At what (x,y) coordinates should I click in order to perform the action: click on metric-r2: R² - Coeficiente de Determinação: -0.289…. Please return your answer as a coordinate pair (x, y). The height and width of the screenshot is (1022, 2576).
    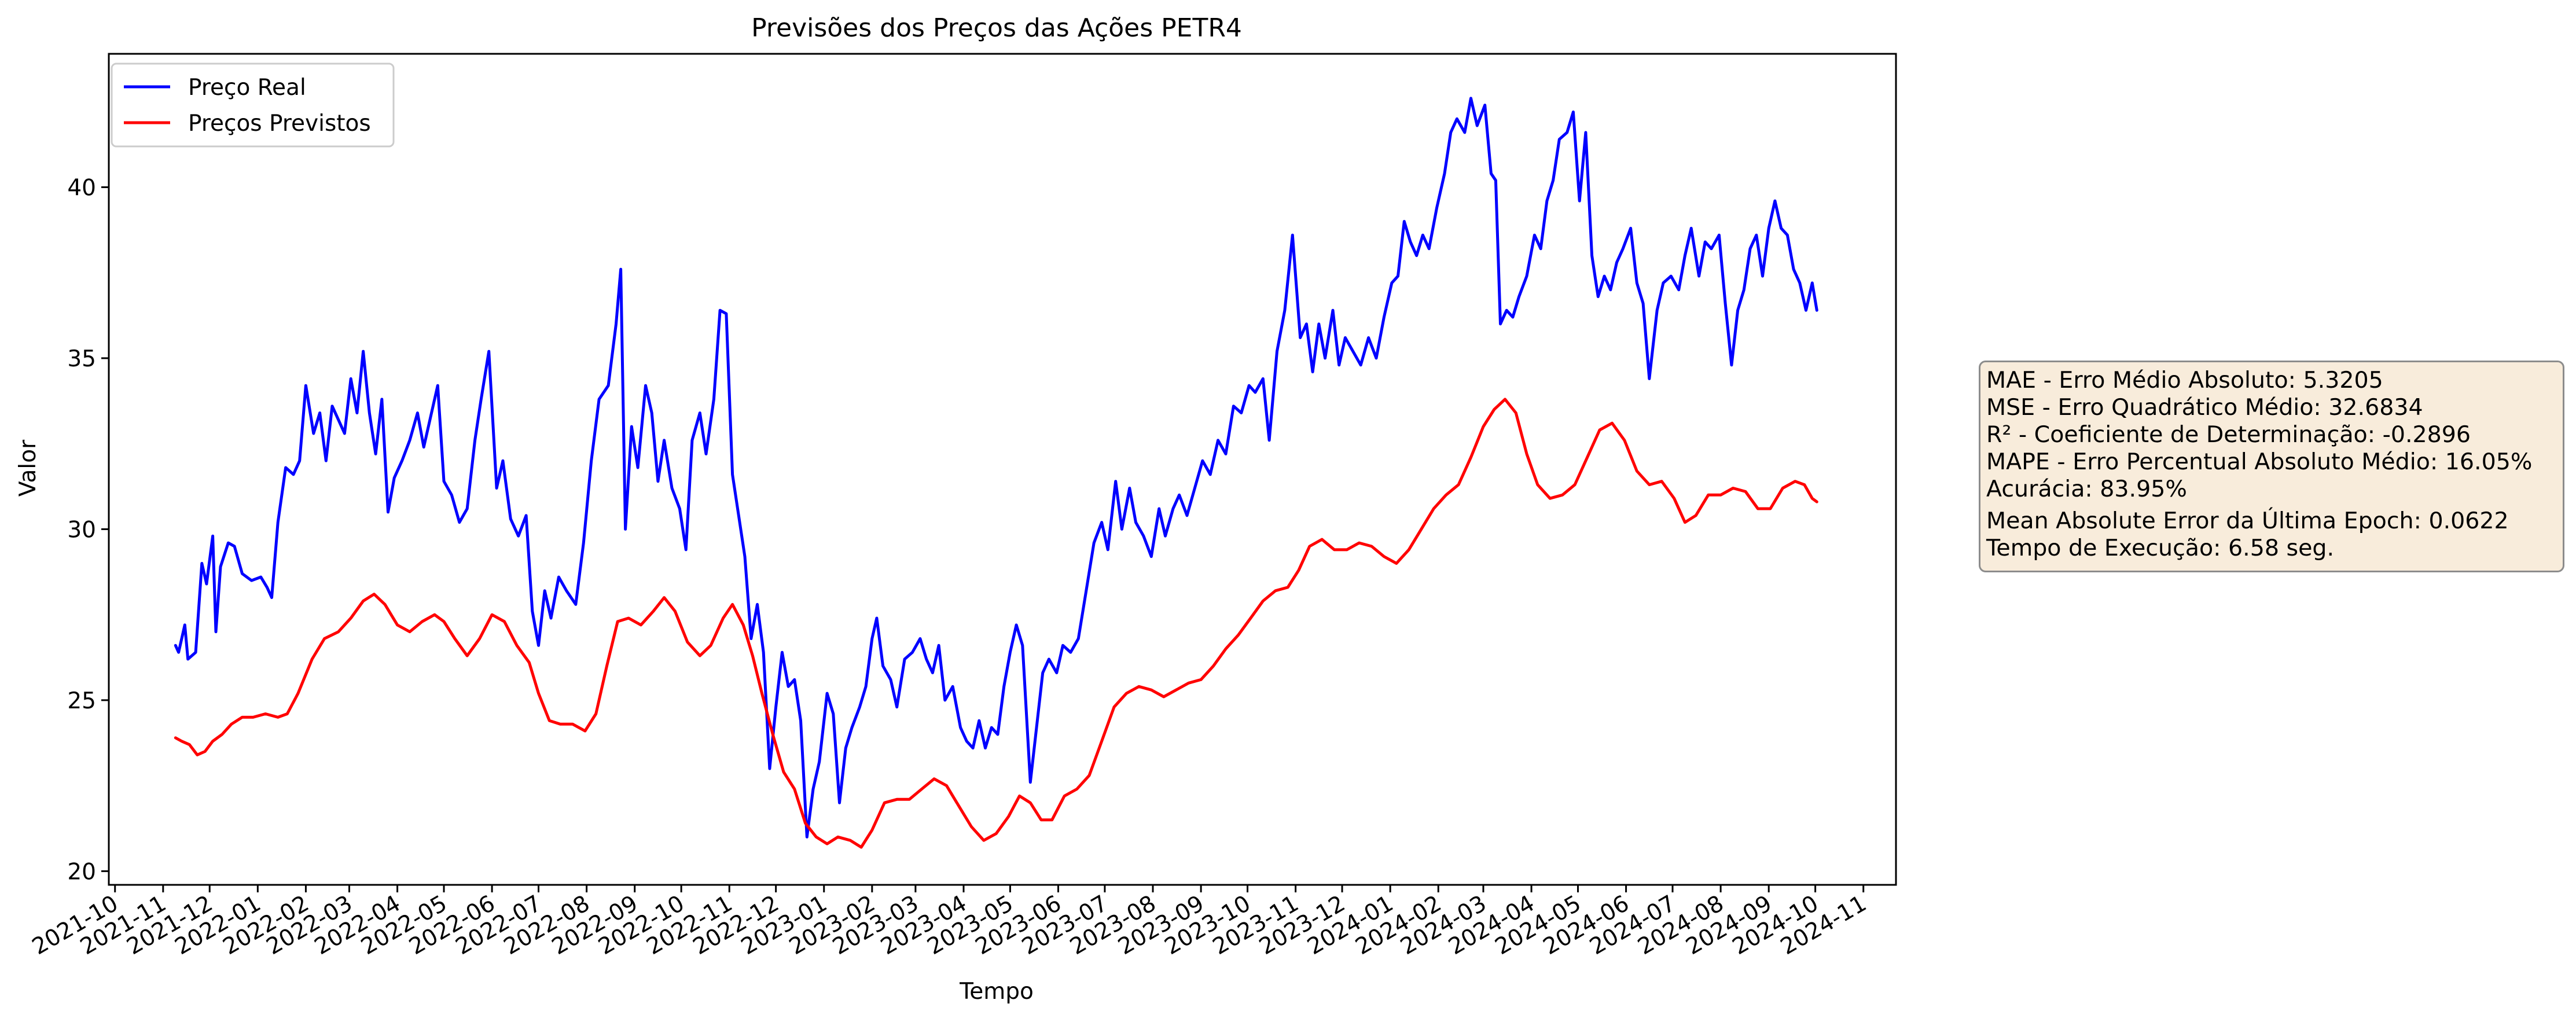
    Looking at the image, I should click on (2229, 434).